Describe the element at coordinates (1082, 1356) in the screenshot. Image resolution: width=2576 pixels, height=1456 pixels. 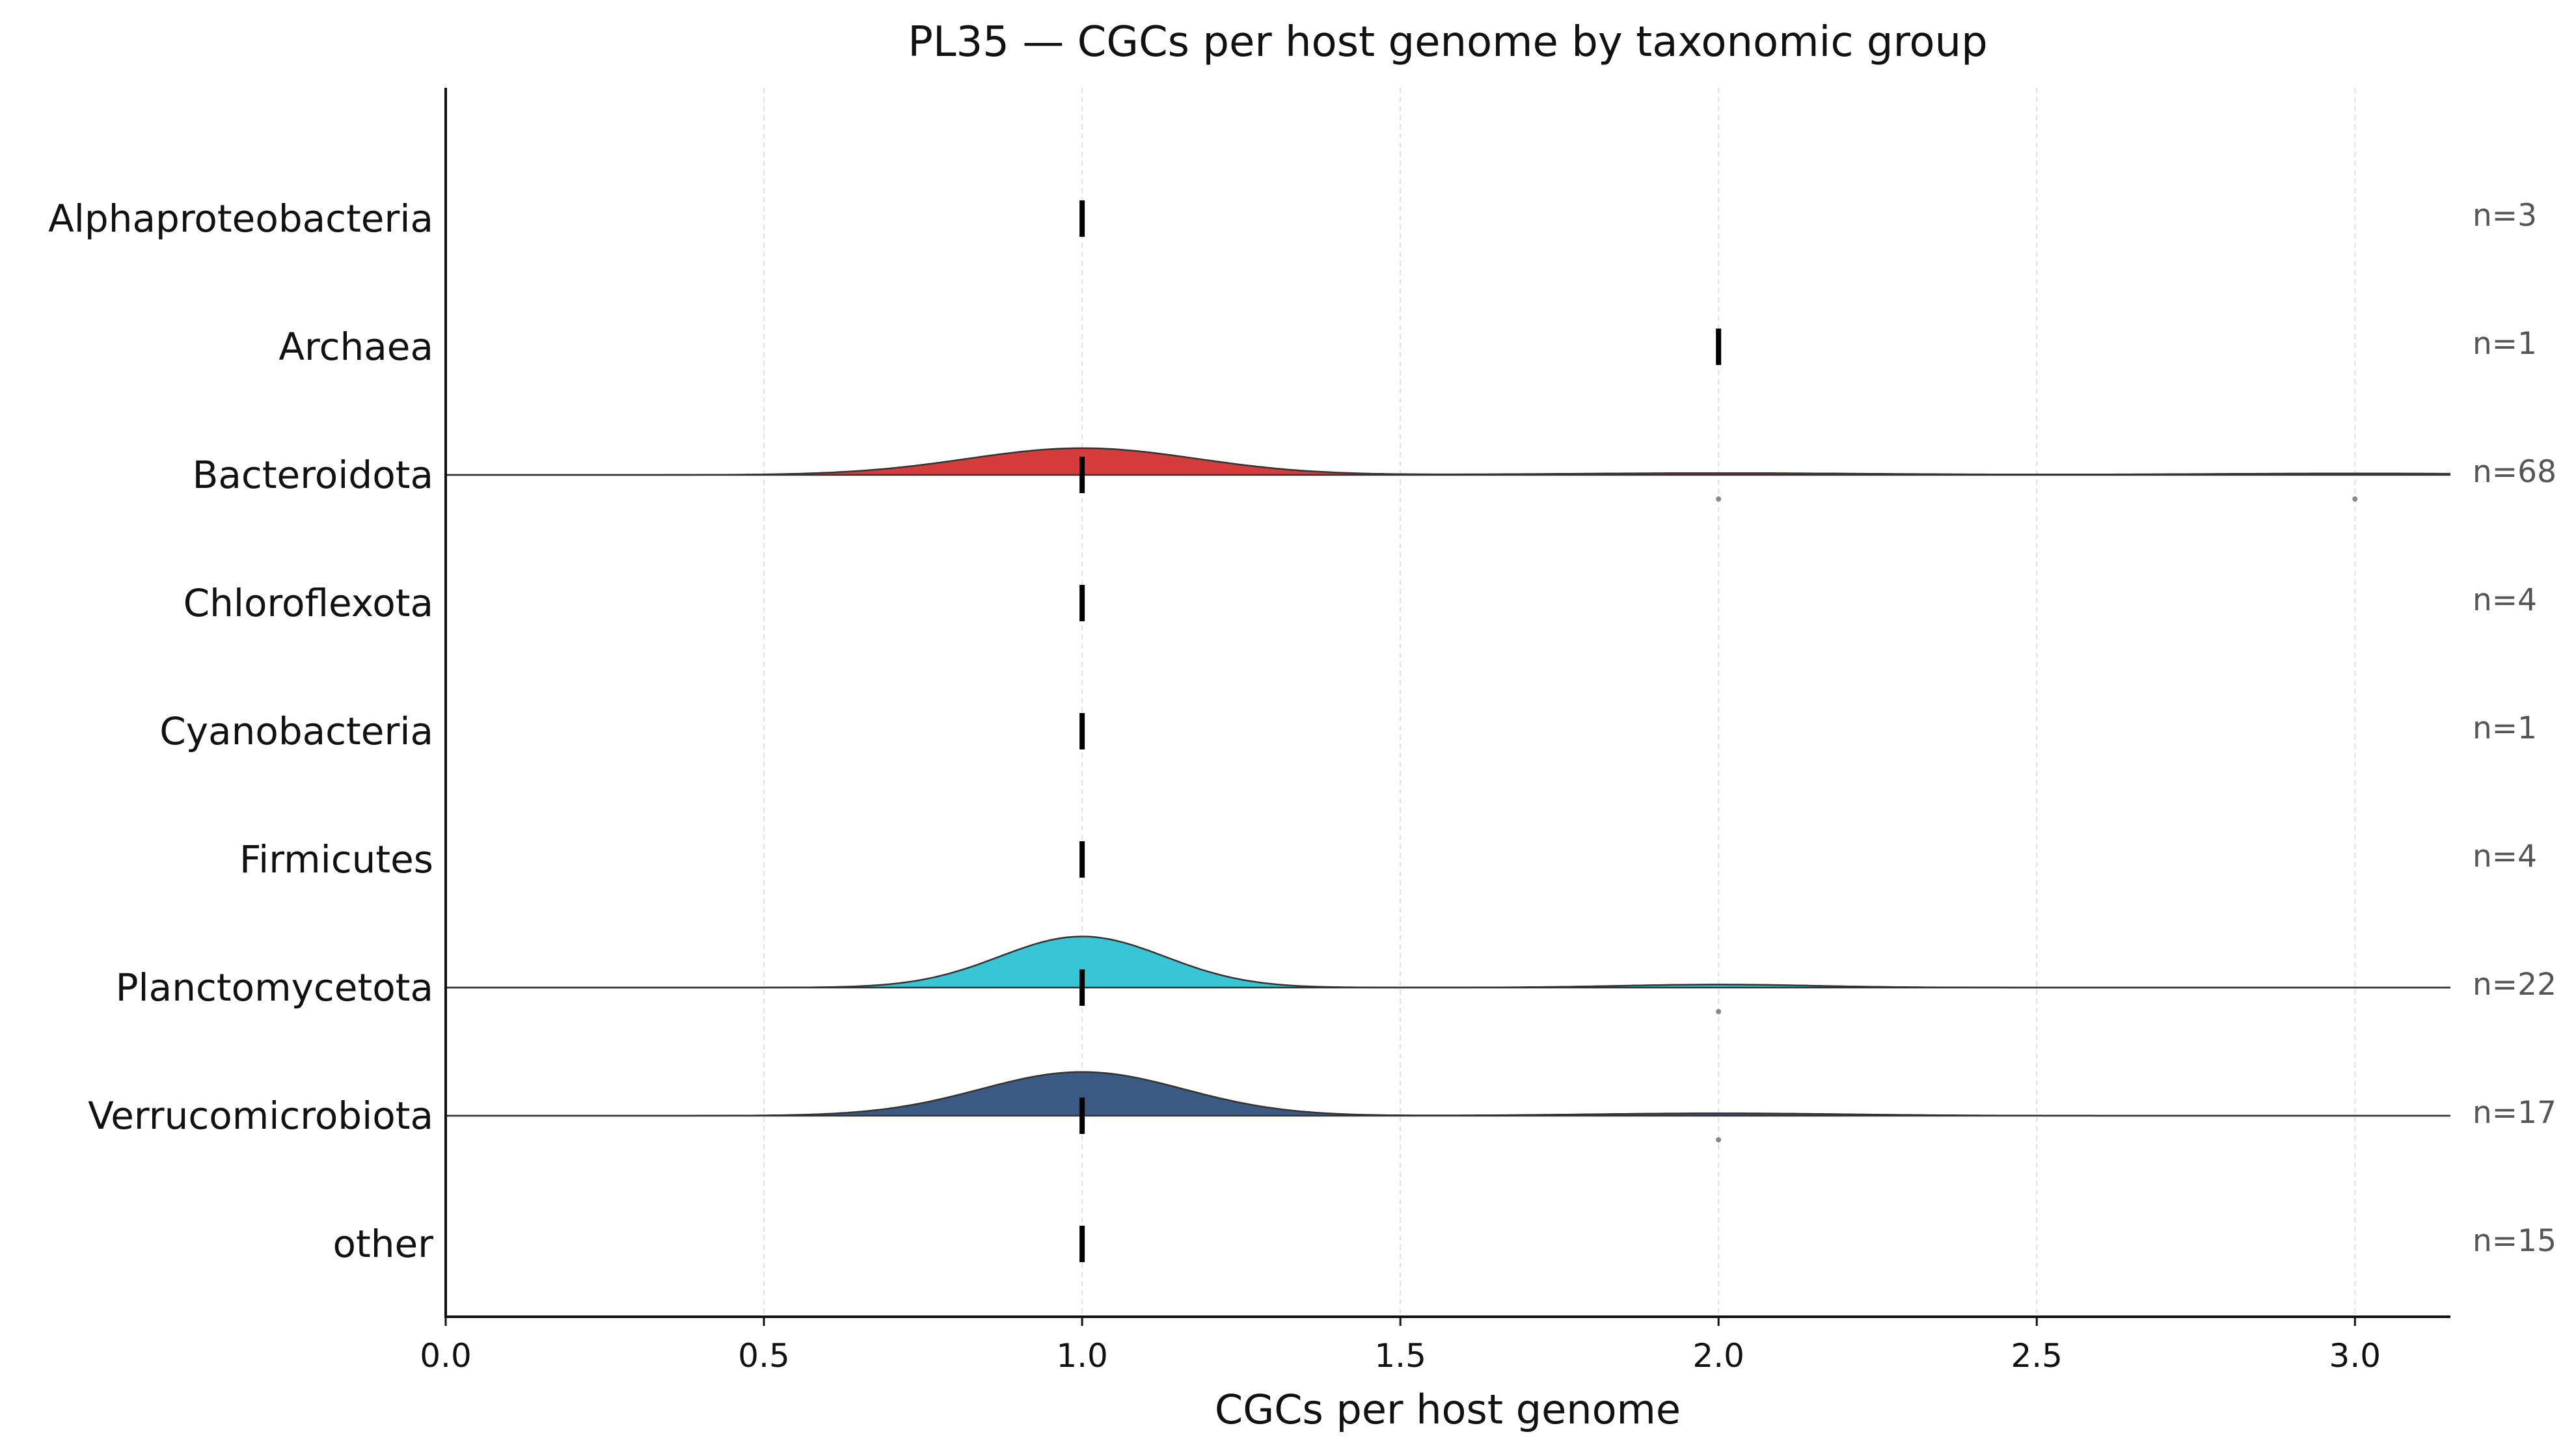
I see `x-tick-label: 1.0` at that location.